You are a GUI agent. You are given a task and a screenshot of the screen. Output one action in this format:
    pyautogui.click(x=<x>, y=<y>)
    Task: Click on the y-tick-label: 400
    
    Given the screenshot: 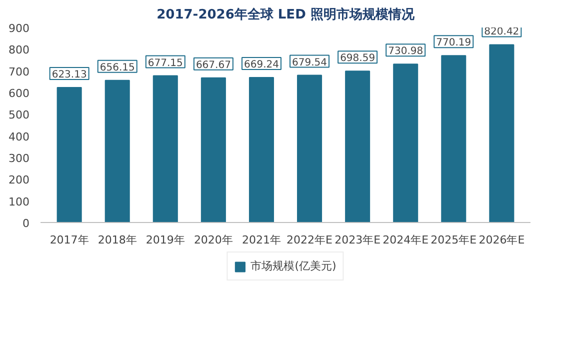 What is the action you would take?
    pyautogui.click(x=19, y=137)
    